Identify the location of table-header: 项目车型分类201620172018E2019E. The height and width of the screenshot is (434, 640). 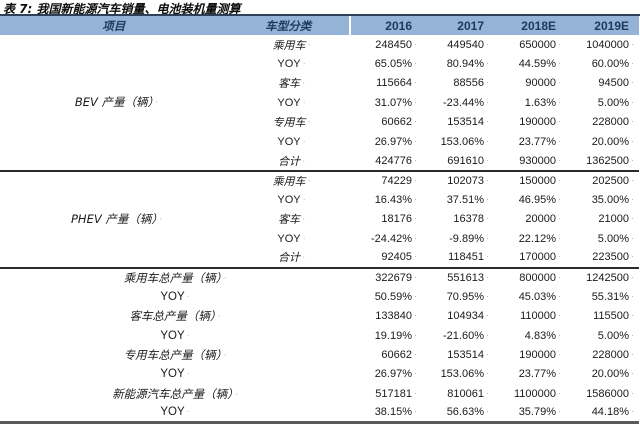
(319, 25).